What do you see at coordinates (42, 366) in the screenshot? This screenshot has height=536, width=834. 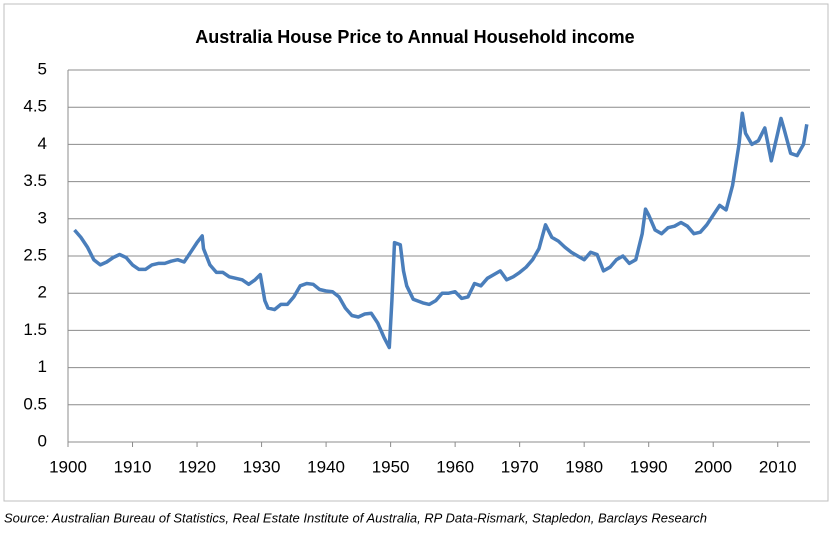 I see `y-tick-label: 1` at bounding box center [42, 366].